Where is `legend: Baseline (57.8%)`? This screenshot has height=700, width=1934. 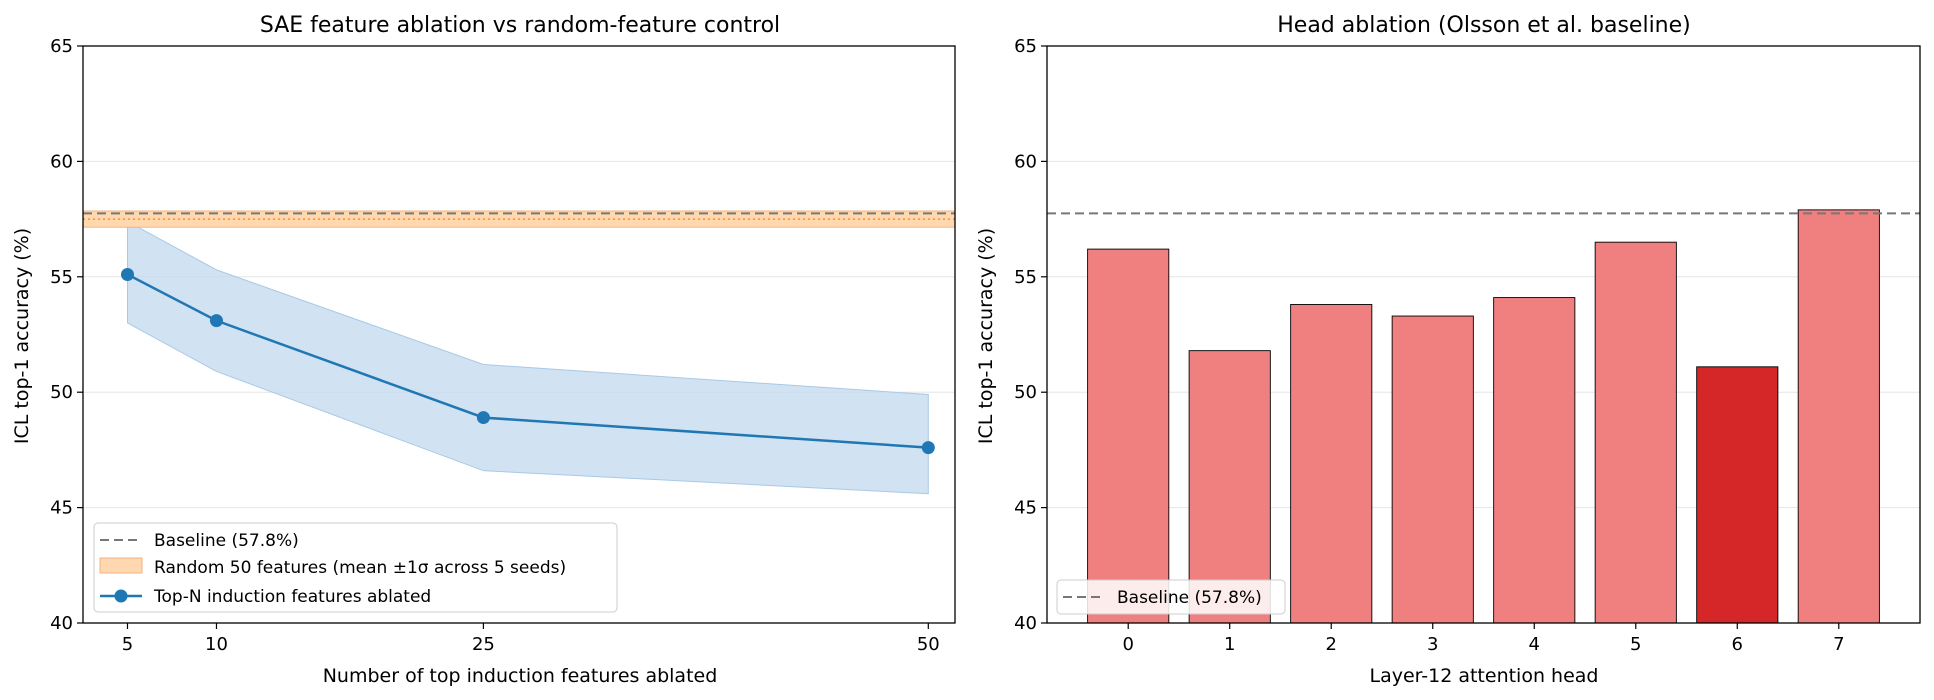
legend: Baseline (57.8%) is located at coordinates (1171, 597).